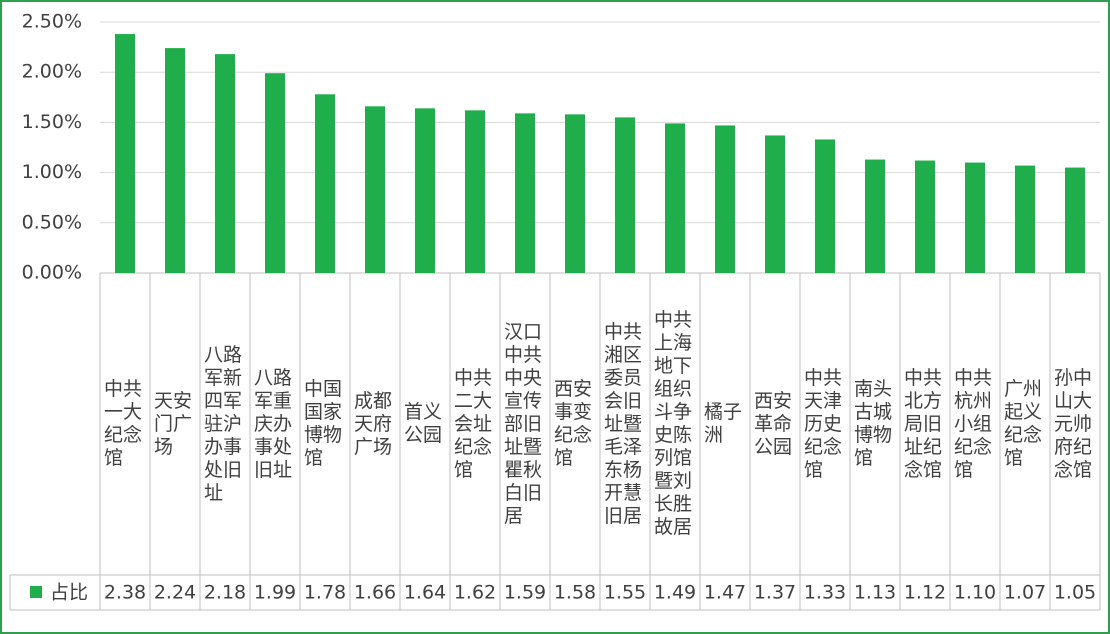 This screenshot has width=1110, height=634. I want to click on category-cell: 南头古城博物馆, so click(875, 424).